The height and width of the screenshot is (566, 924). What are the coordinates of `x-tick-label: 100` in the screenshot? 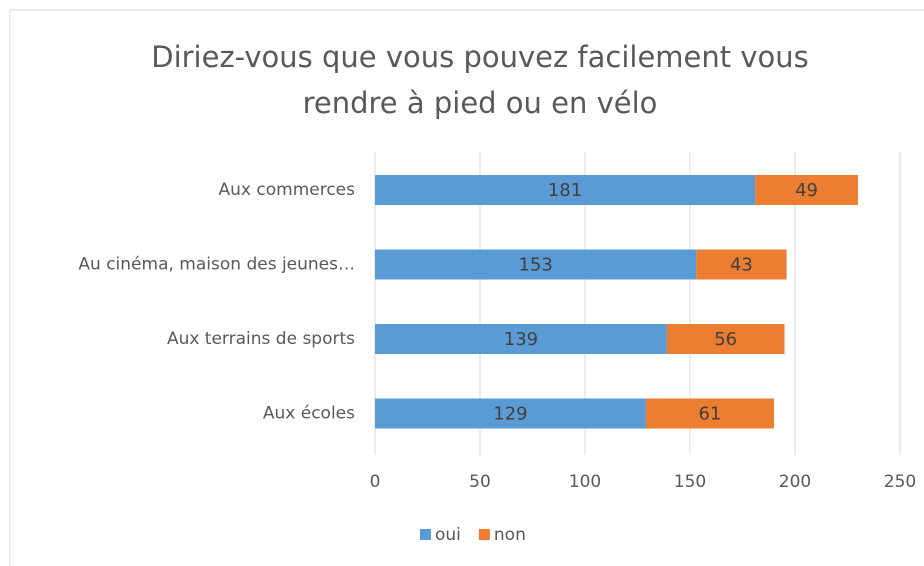 It's located at (585, 482).